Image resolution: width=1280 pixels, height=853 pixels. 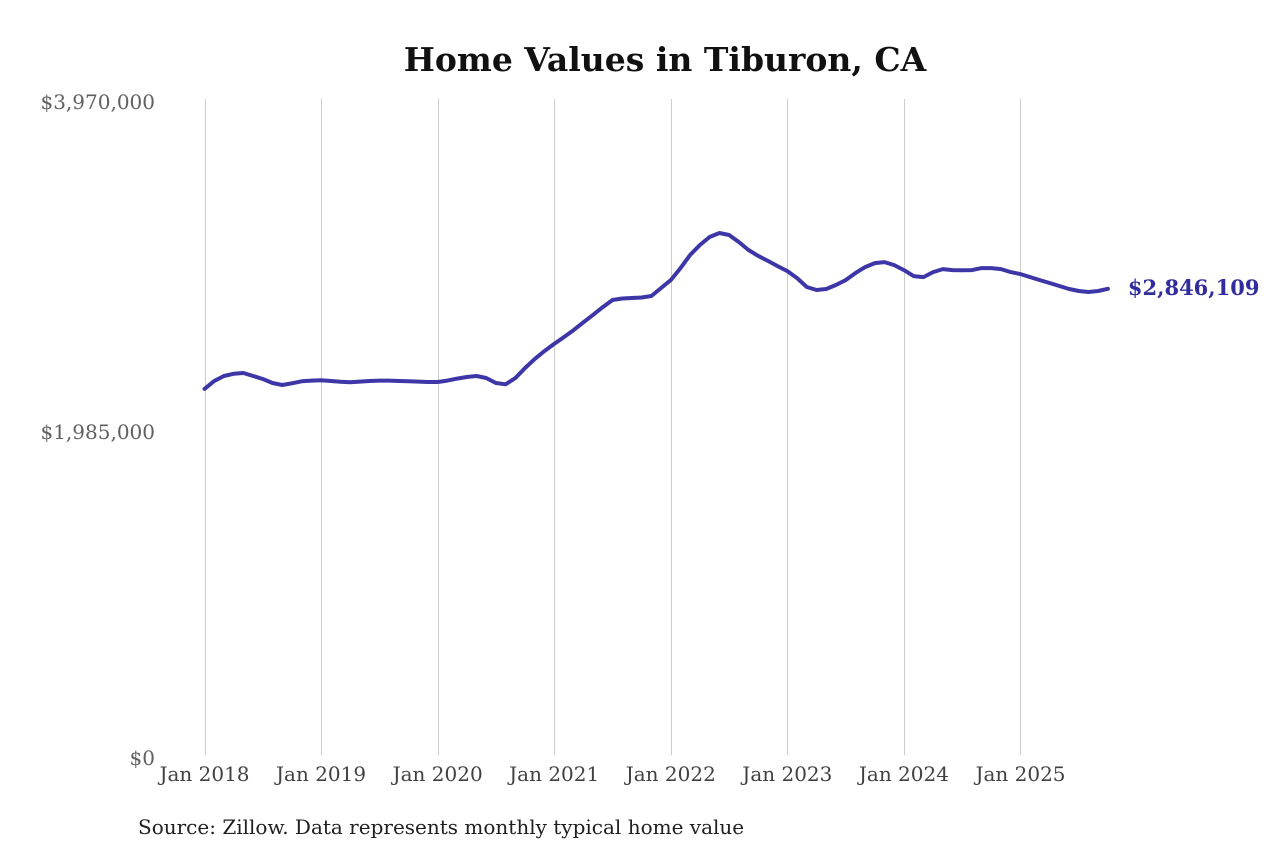 I want to click on x-axis-tick-label: Jan 2019, so click(x=321, y=774).